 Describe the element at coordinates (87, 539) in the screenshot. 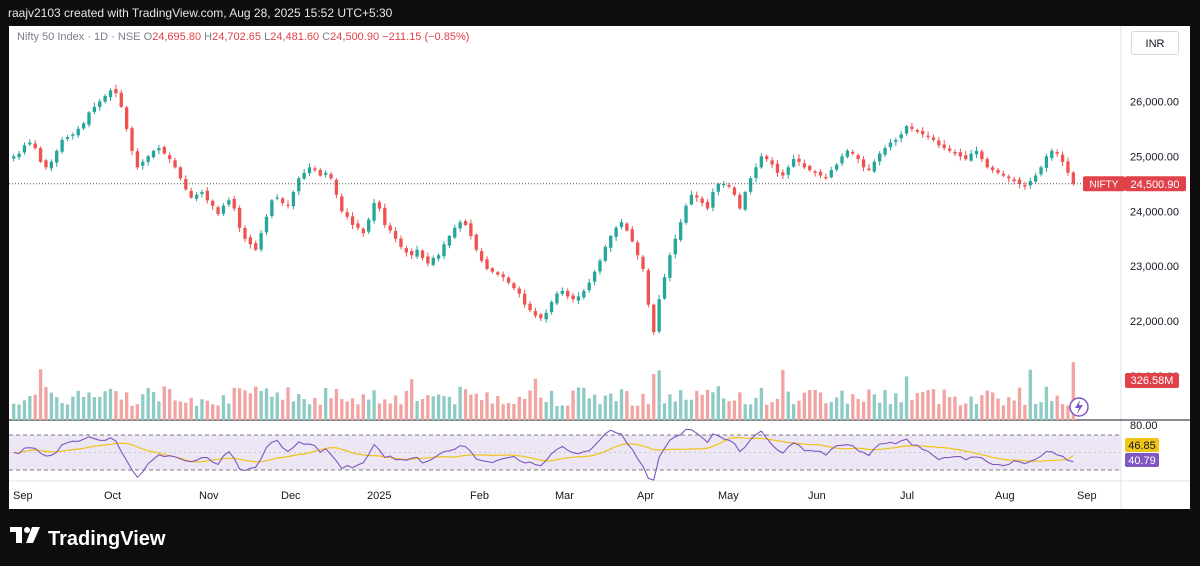

I see `tradingview-brand: TradingView` at that location.